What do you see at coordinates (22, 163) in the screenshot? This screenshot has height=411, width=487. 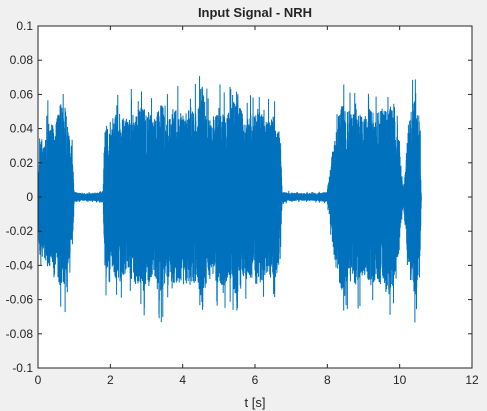 I see `y-tick-label: 0.02` at bounding box center [22, 163].